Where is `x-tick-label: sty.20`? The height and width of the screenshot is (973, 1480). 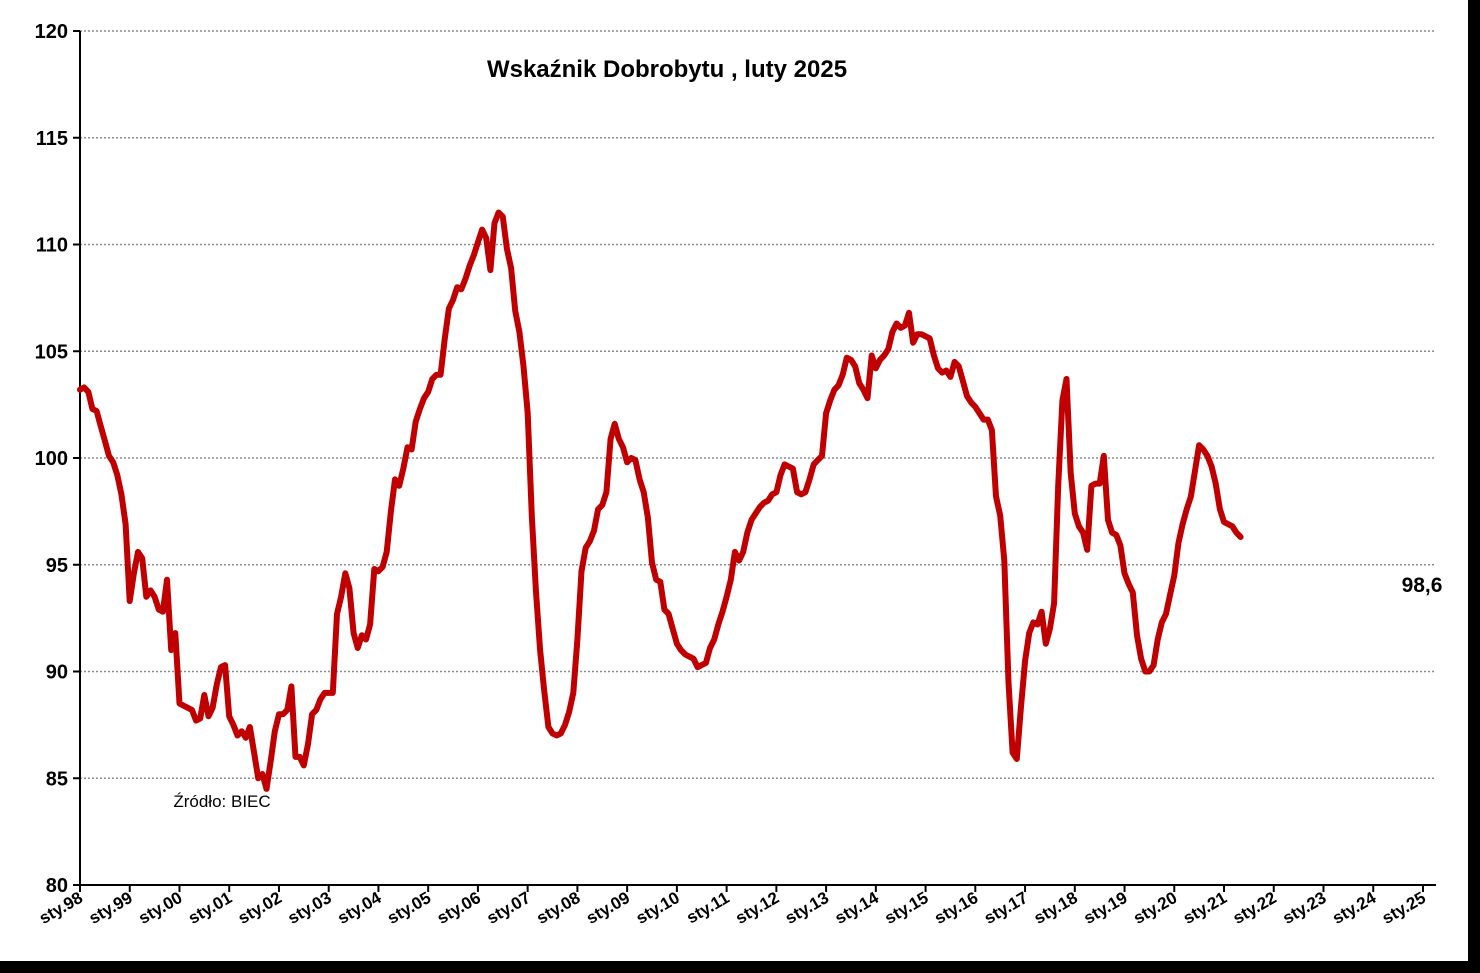
x-tick-label: sty.20 is located at coordinates (1155, 908).